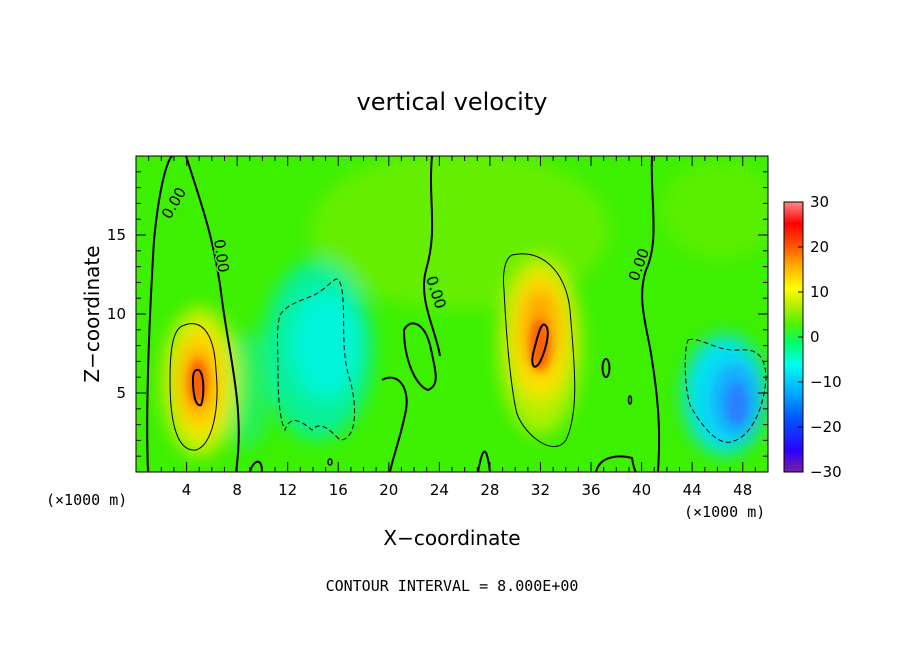 This screenshot has height=654, width=904. Describe the element at coordinates (452, 102) in the screenshot. I see `chart-title: vertical velocity` at that location.